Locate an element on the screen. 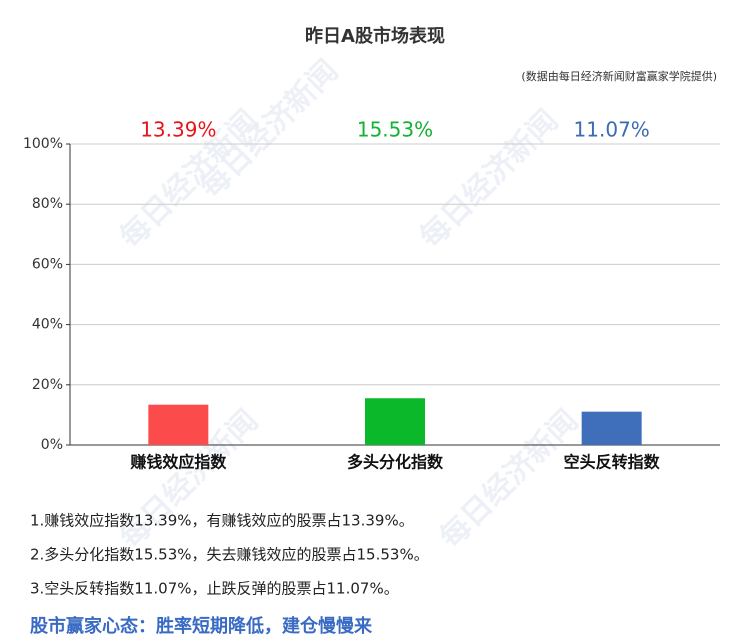 The width and height of the screenshot is (750, 638). y-tick-label: 100% is located at coordinates (43, 144).